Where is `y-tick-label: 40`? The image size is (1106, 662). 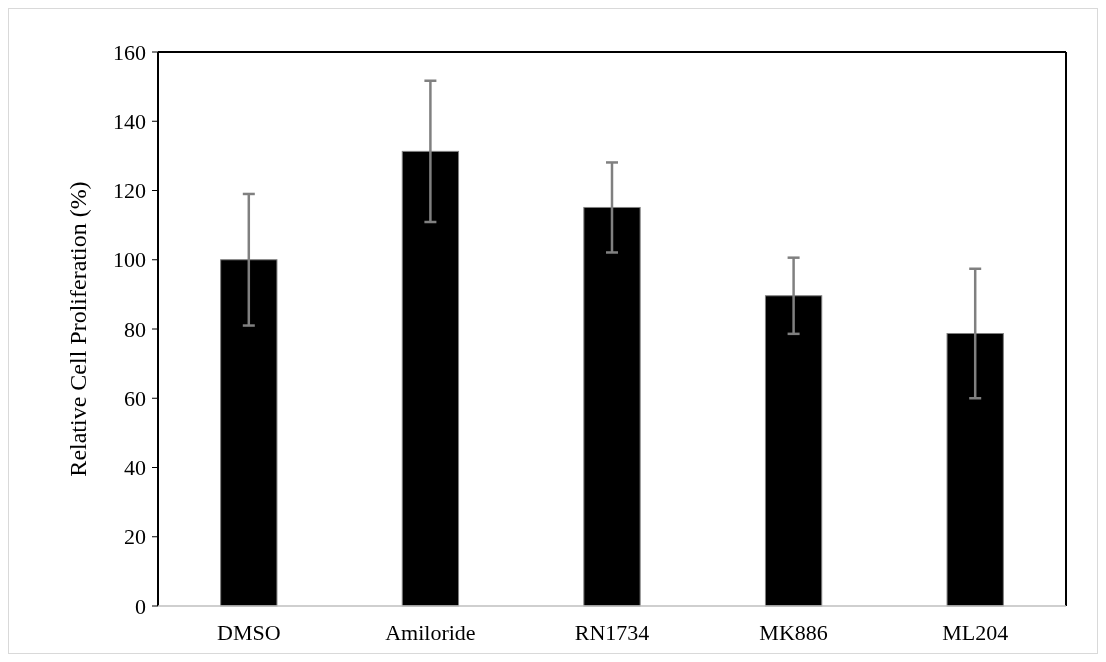
y-tick-label: 40 is located at coordinates (135, 468).